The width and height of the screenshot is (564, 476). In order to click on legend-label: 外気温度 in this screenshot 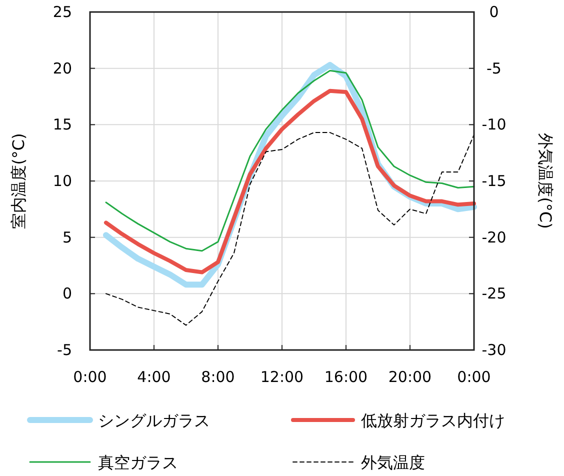, I will do `click(393, 462)`.